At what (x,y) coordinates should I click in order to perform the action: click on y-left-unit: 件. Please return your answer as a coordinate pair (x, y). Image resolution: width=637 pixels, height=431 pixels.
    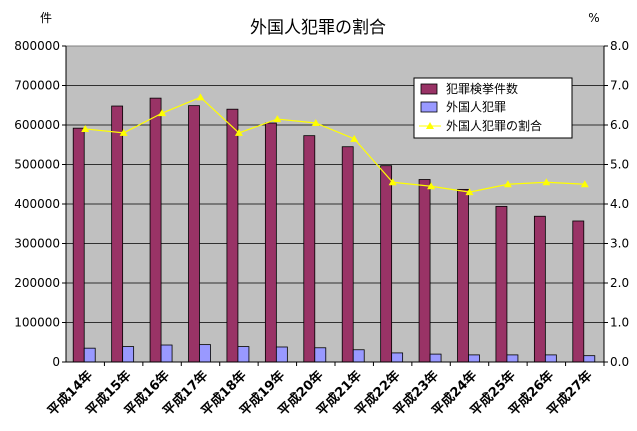
    Looking at the image, I should click on (46, 18).